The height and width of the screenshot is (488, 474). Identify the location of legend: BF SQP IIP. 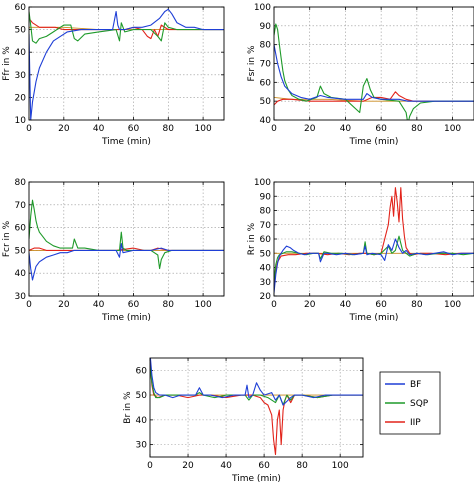
(410, 403).